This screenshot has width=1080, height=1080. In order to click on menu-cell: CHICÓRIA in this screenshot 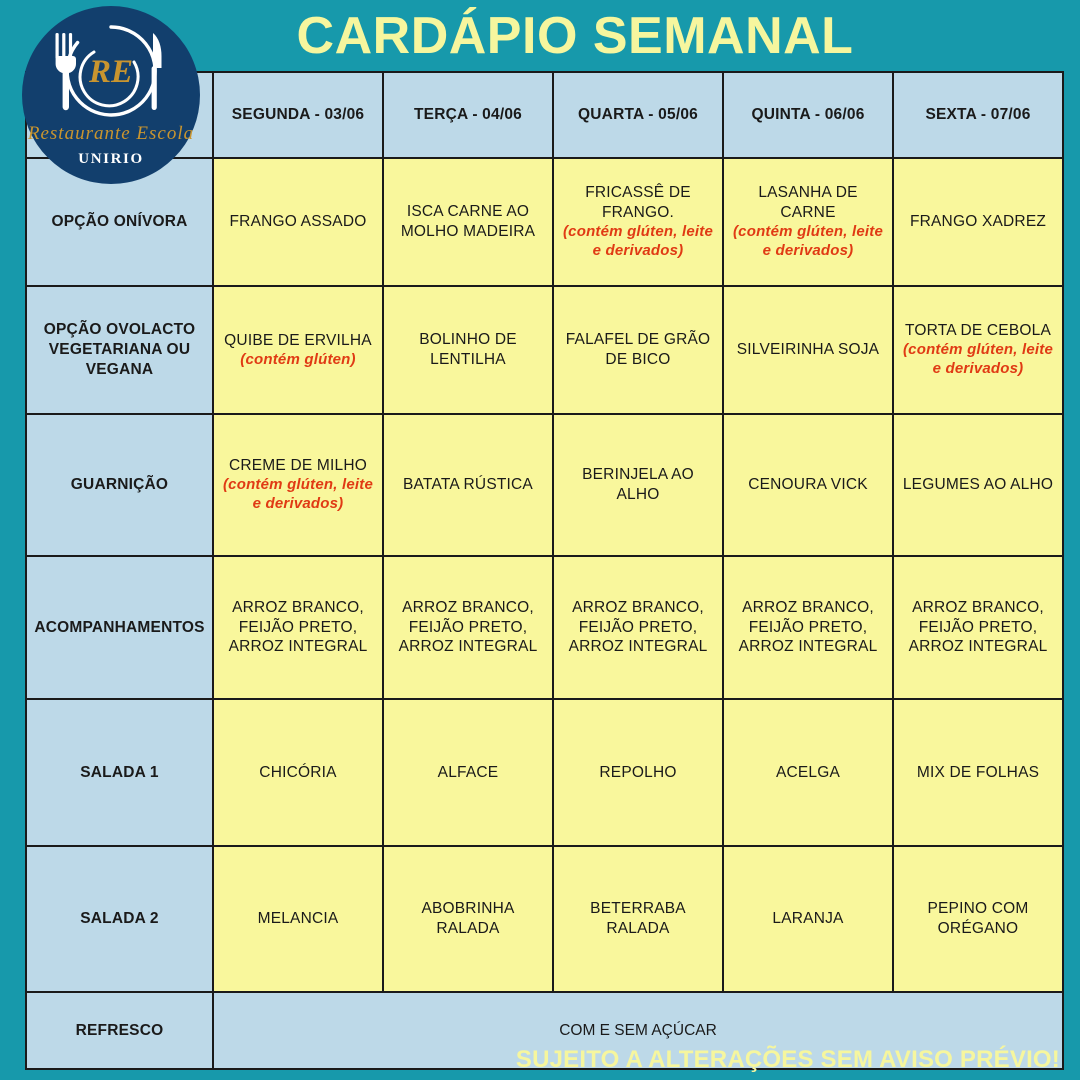, I will do `click(298, 772)`.